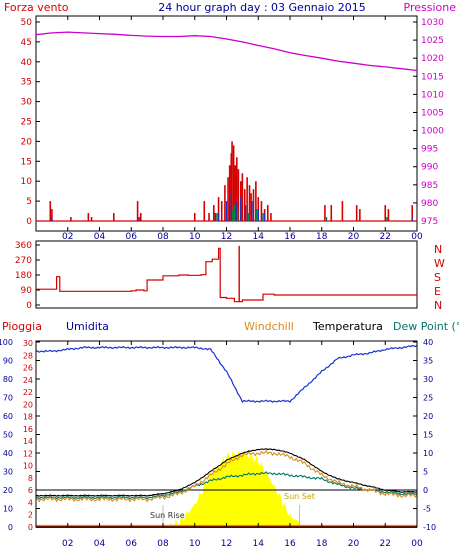  What do you see at coordinates (27, 23) in the screenshot?
I see `wind-tick-label-50: 50` at bounding box center [27, 23].